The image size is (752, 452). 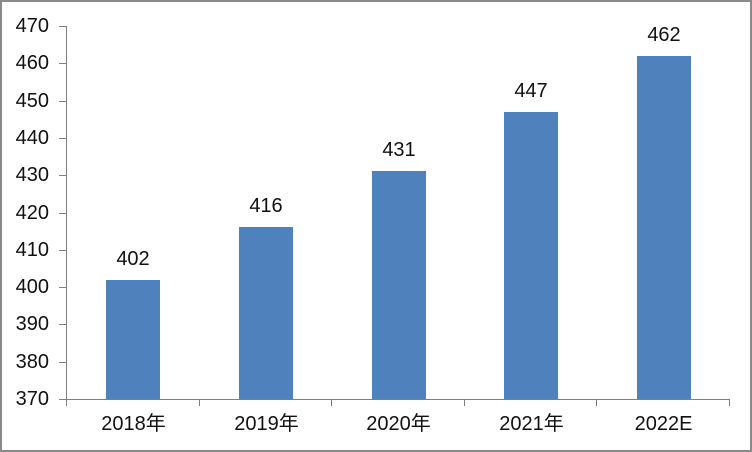 I want to click on bar-value-label: 447, so click(x=531, y=91).